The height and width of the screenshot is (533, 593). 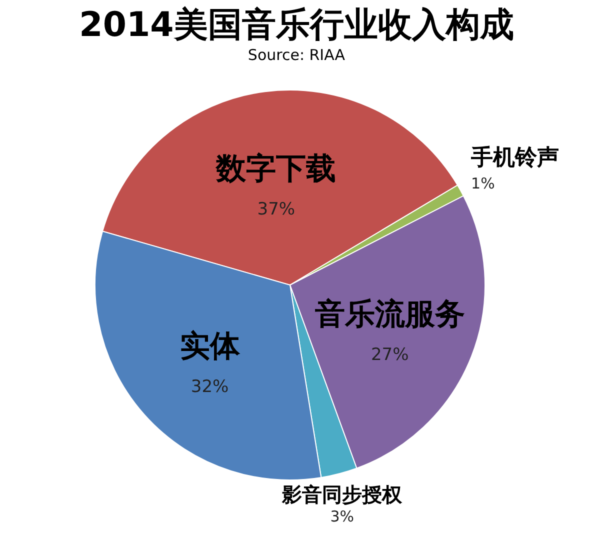 I want to click on data-label: 37%, so click(x=276, y=210).